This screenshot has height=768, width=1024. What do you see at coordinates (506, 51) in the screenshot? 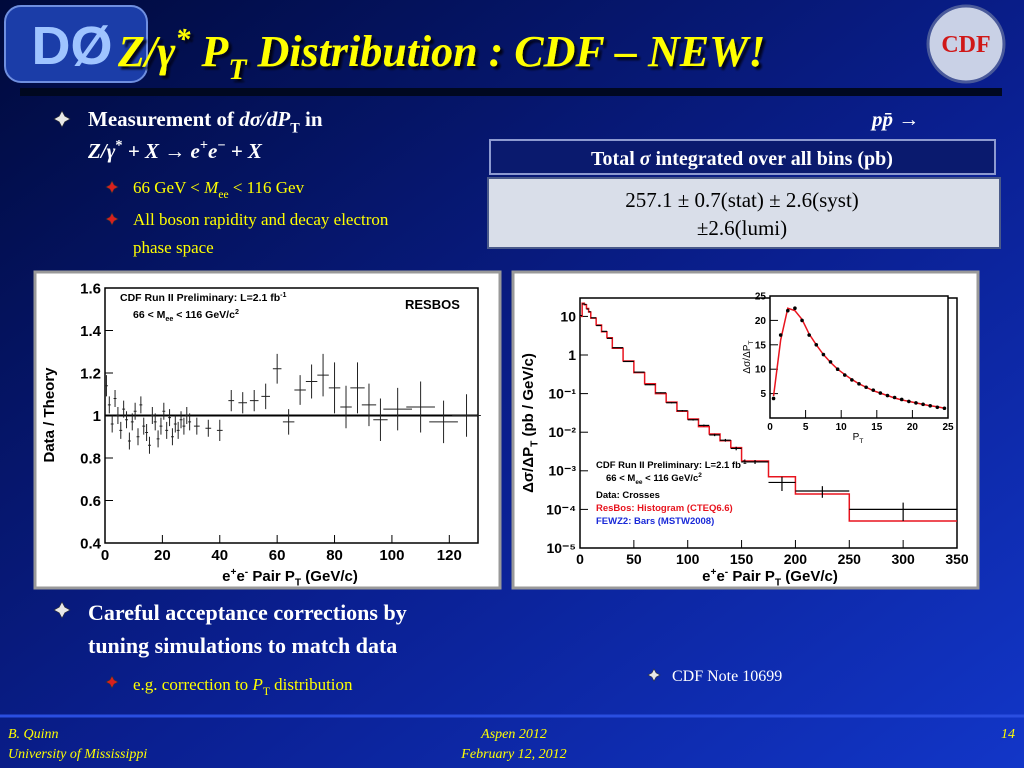
I see `text-run: Distribution : CDF – NEW!` at bounding box center [506, 51].